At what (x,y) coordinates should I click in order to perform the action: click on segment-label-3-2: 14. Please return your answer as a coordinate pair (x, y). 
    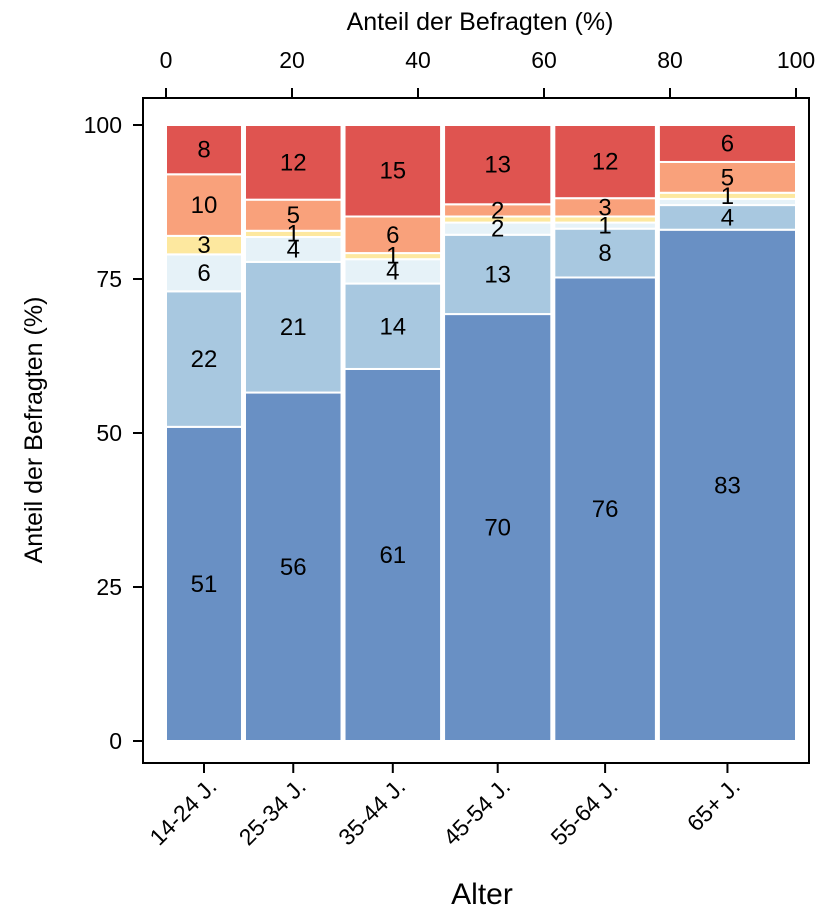
    Looking at the image, I should click on (392, 326).